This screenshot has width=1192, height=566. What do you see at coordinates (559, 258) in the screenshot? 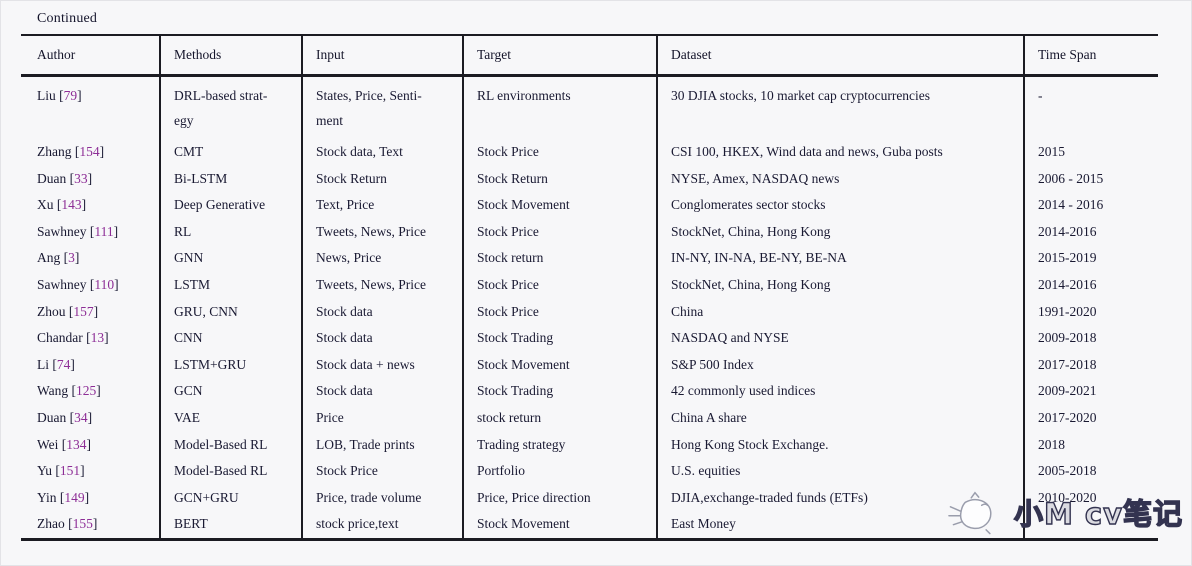
I see `target-cell: Stock return` at bounding box center [559, 258].